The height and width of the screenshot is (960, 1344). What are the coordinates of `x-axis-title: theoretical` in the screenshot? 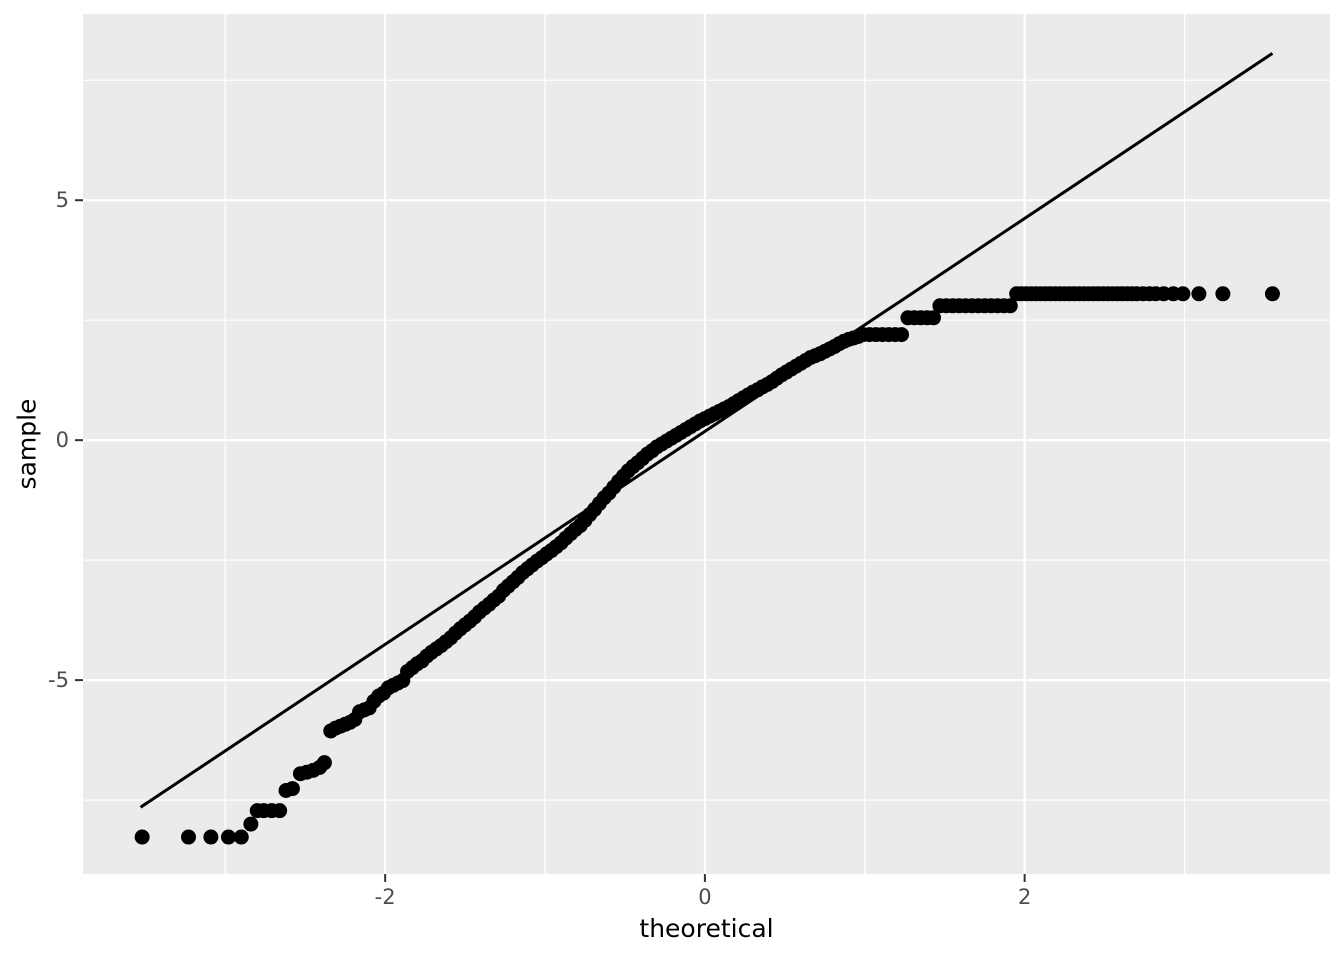 It's located at (706, 928).